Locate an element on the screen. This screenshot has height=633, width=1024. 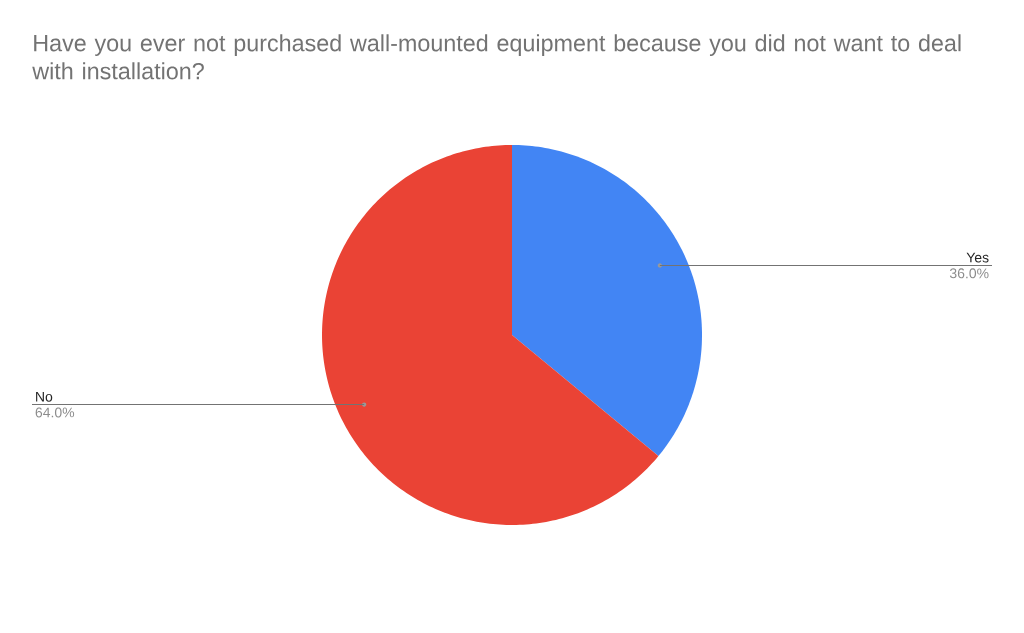
slice-label: No is located at coordinates (44, 396).